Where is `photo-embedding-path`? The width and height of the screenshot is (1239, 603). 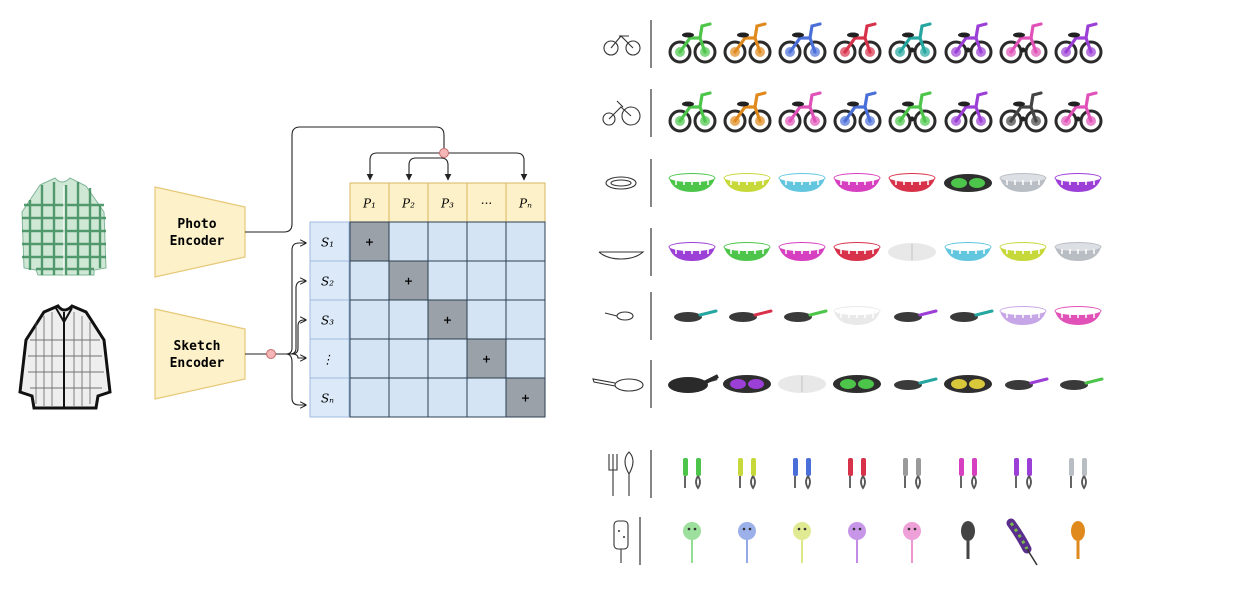
photo-embedding-path is located at coordinates (345, 179).